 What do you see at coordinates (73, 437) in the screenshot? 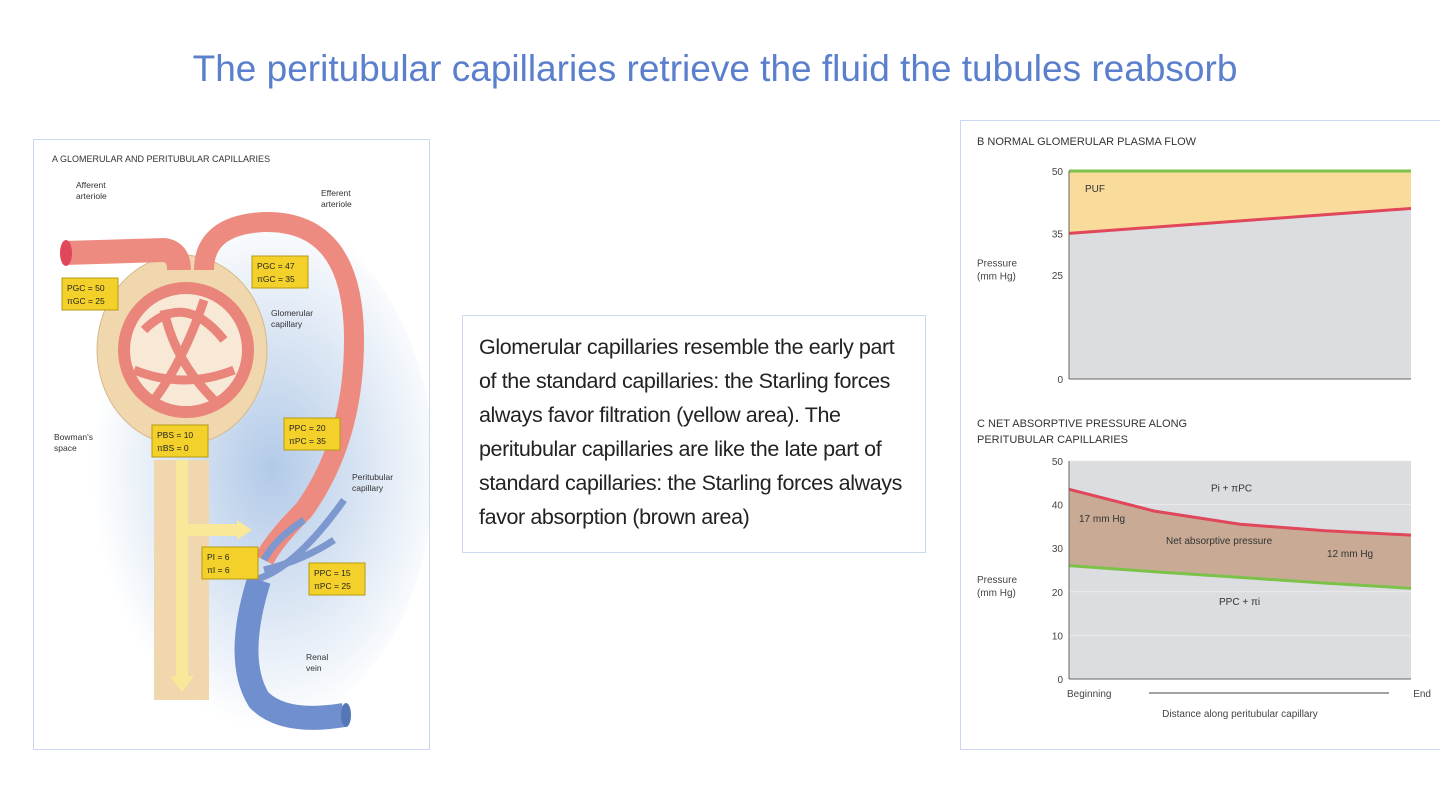
I see `label-bowman: Bowman's` at bounding box center [73, 437].